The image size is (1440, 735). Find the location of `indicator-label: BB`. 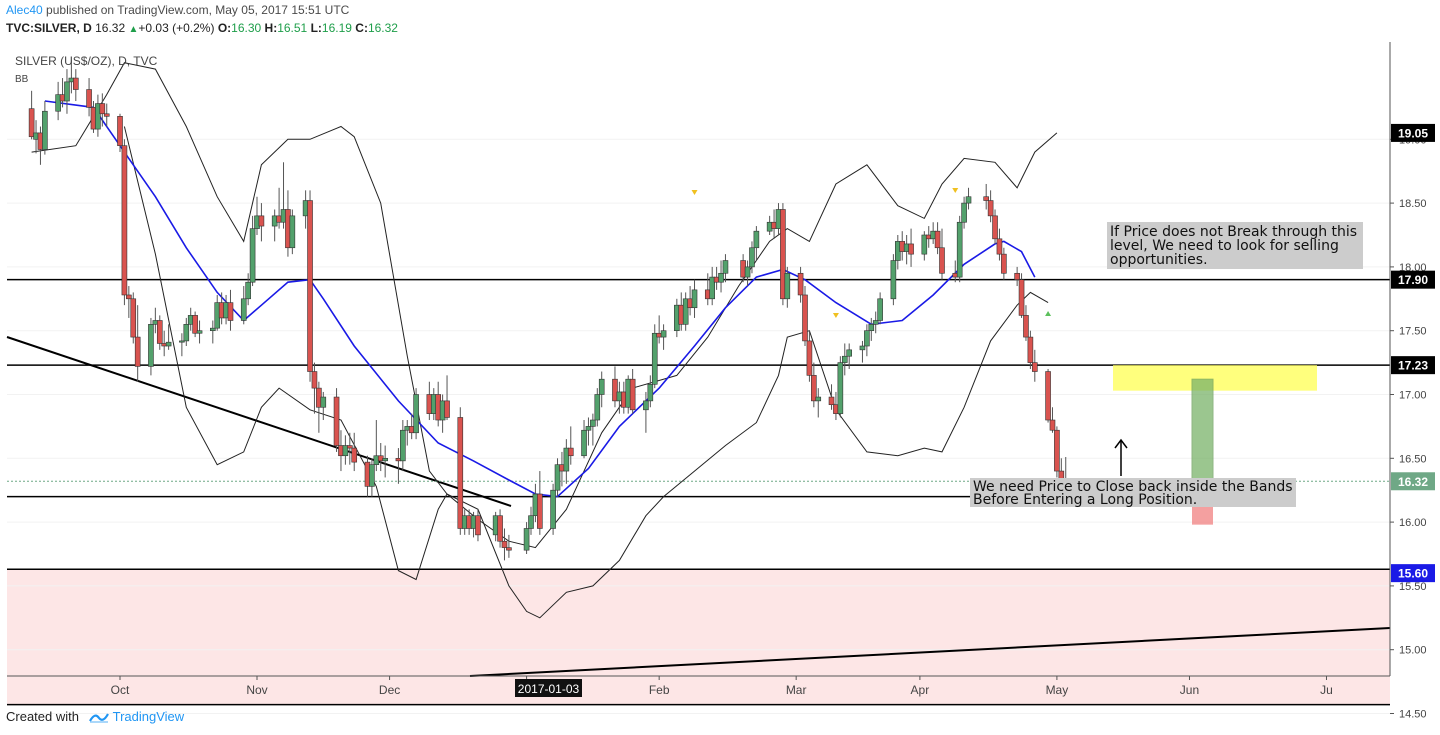

indicator-label: BB is located at coordinates (22, 79).